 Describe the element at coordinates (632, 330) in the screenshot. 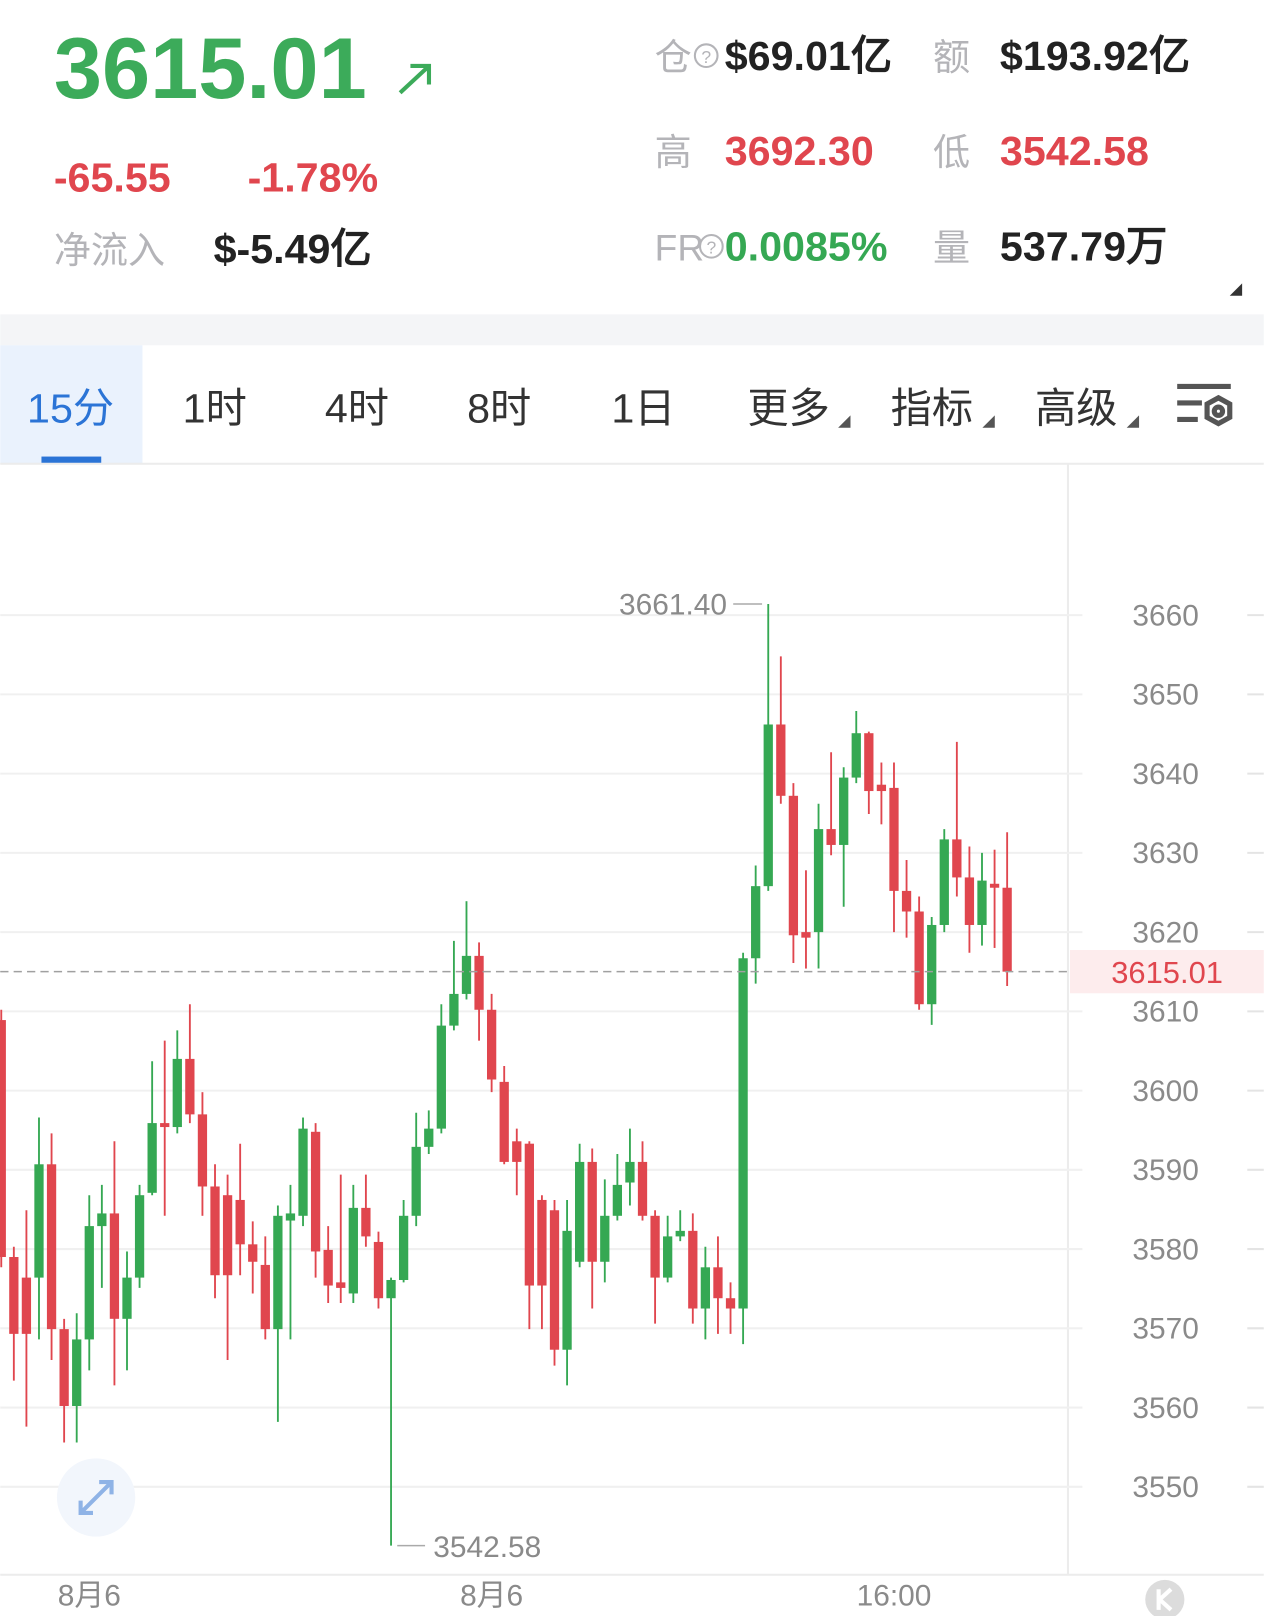

I see `divider` at that location.